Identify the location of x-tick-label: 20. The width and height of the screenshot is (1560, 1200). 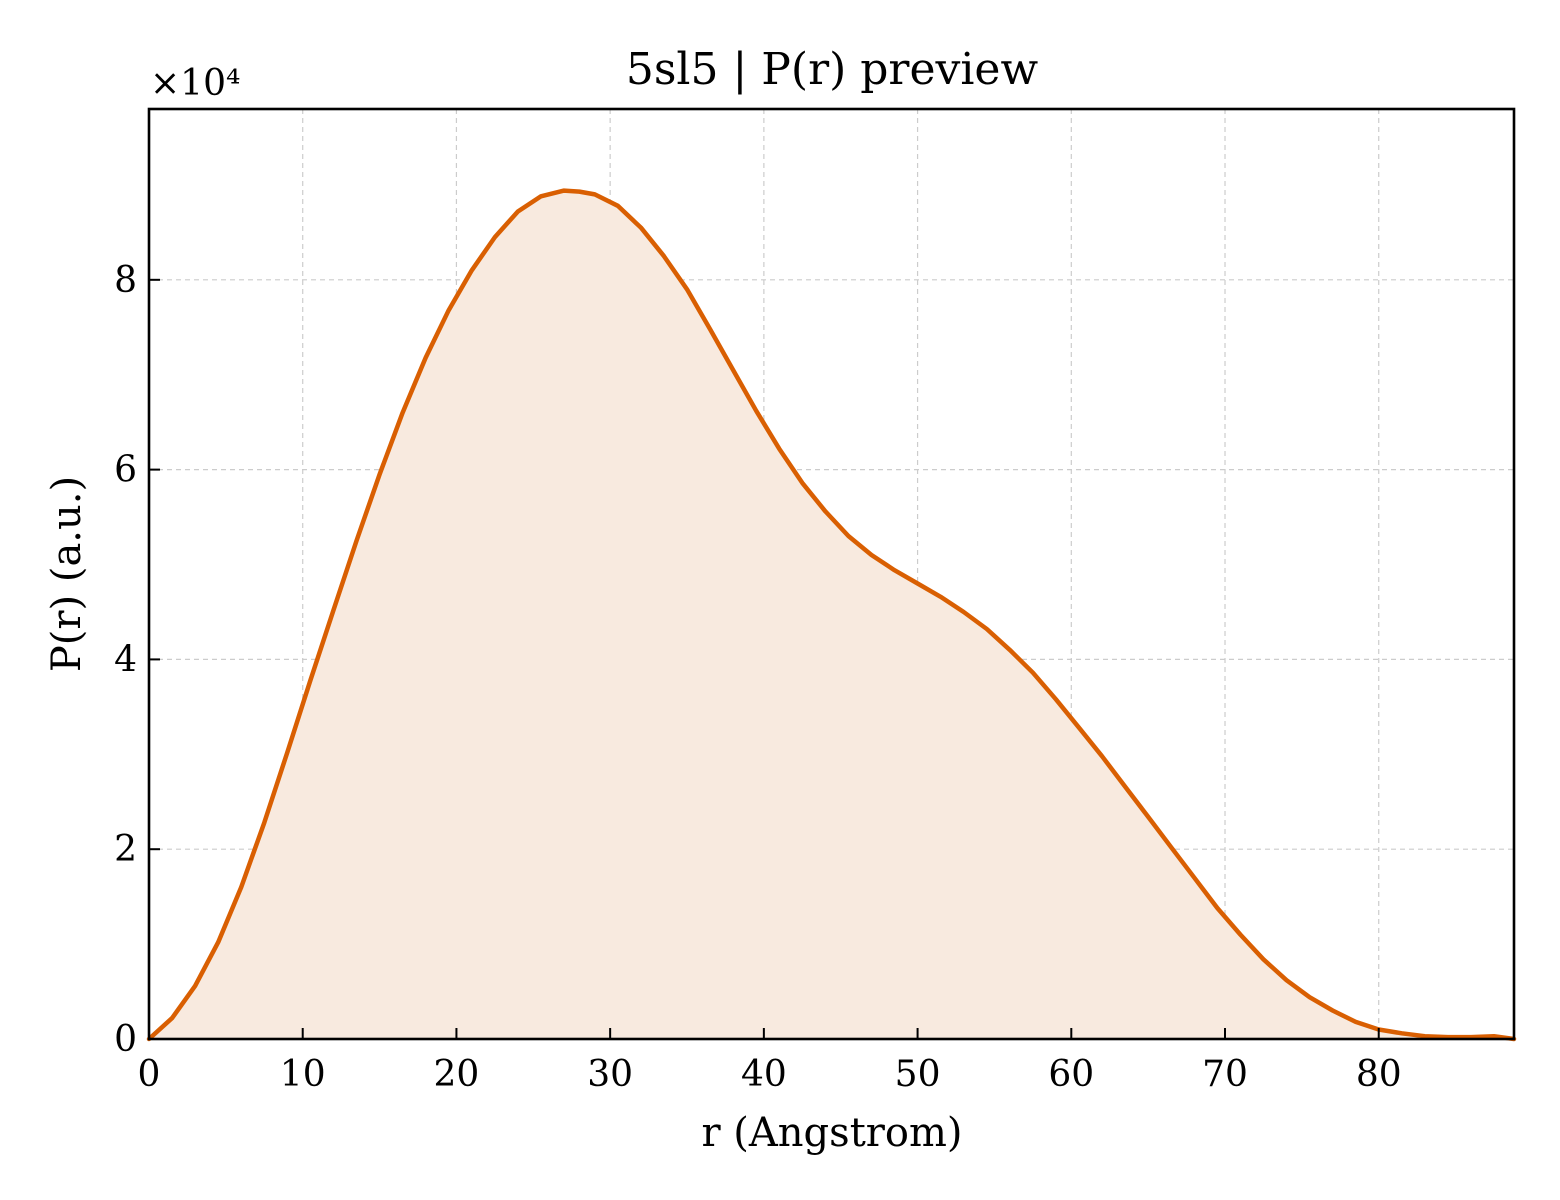
(457, 1074).